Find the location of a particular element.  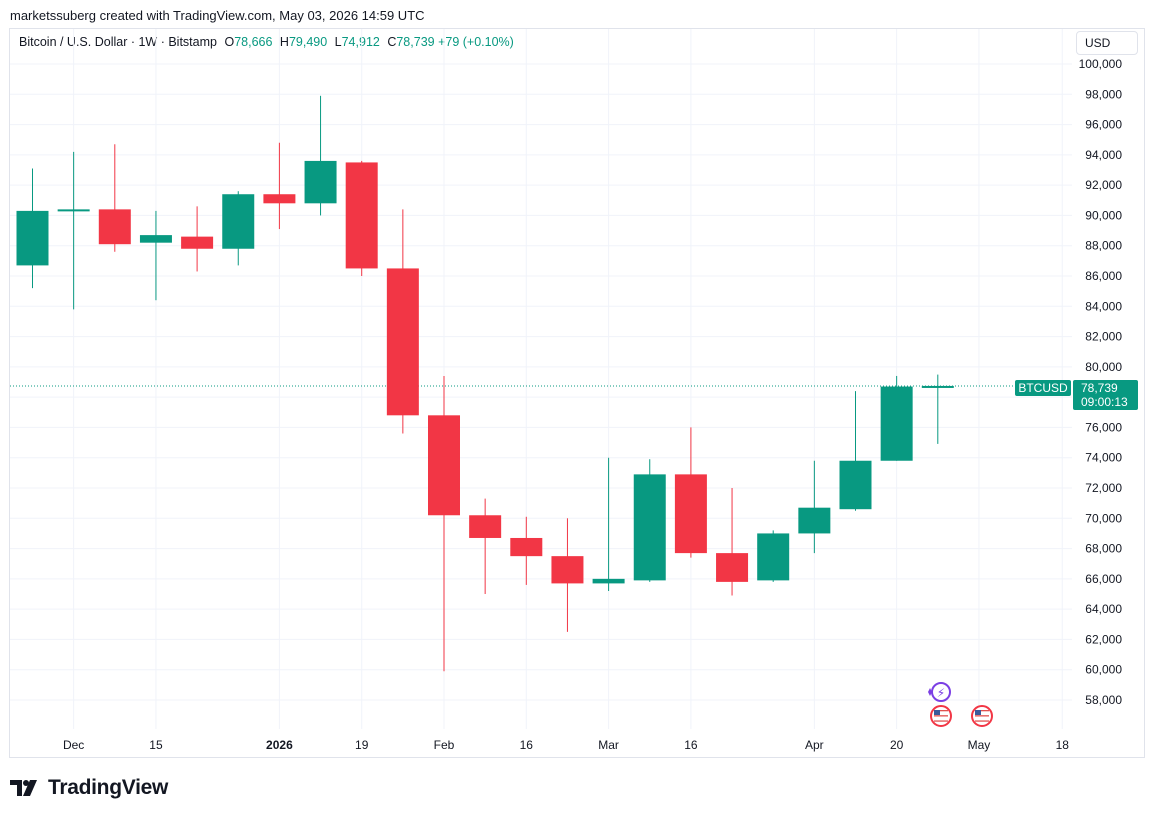

price-tick-label: 72,000 is located at coordinates (1103, 488).